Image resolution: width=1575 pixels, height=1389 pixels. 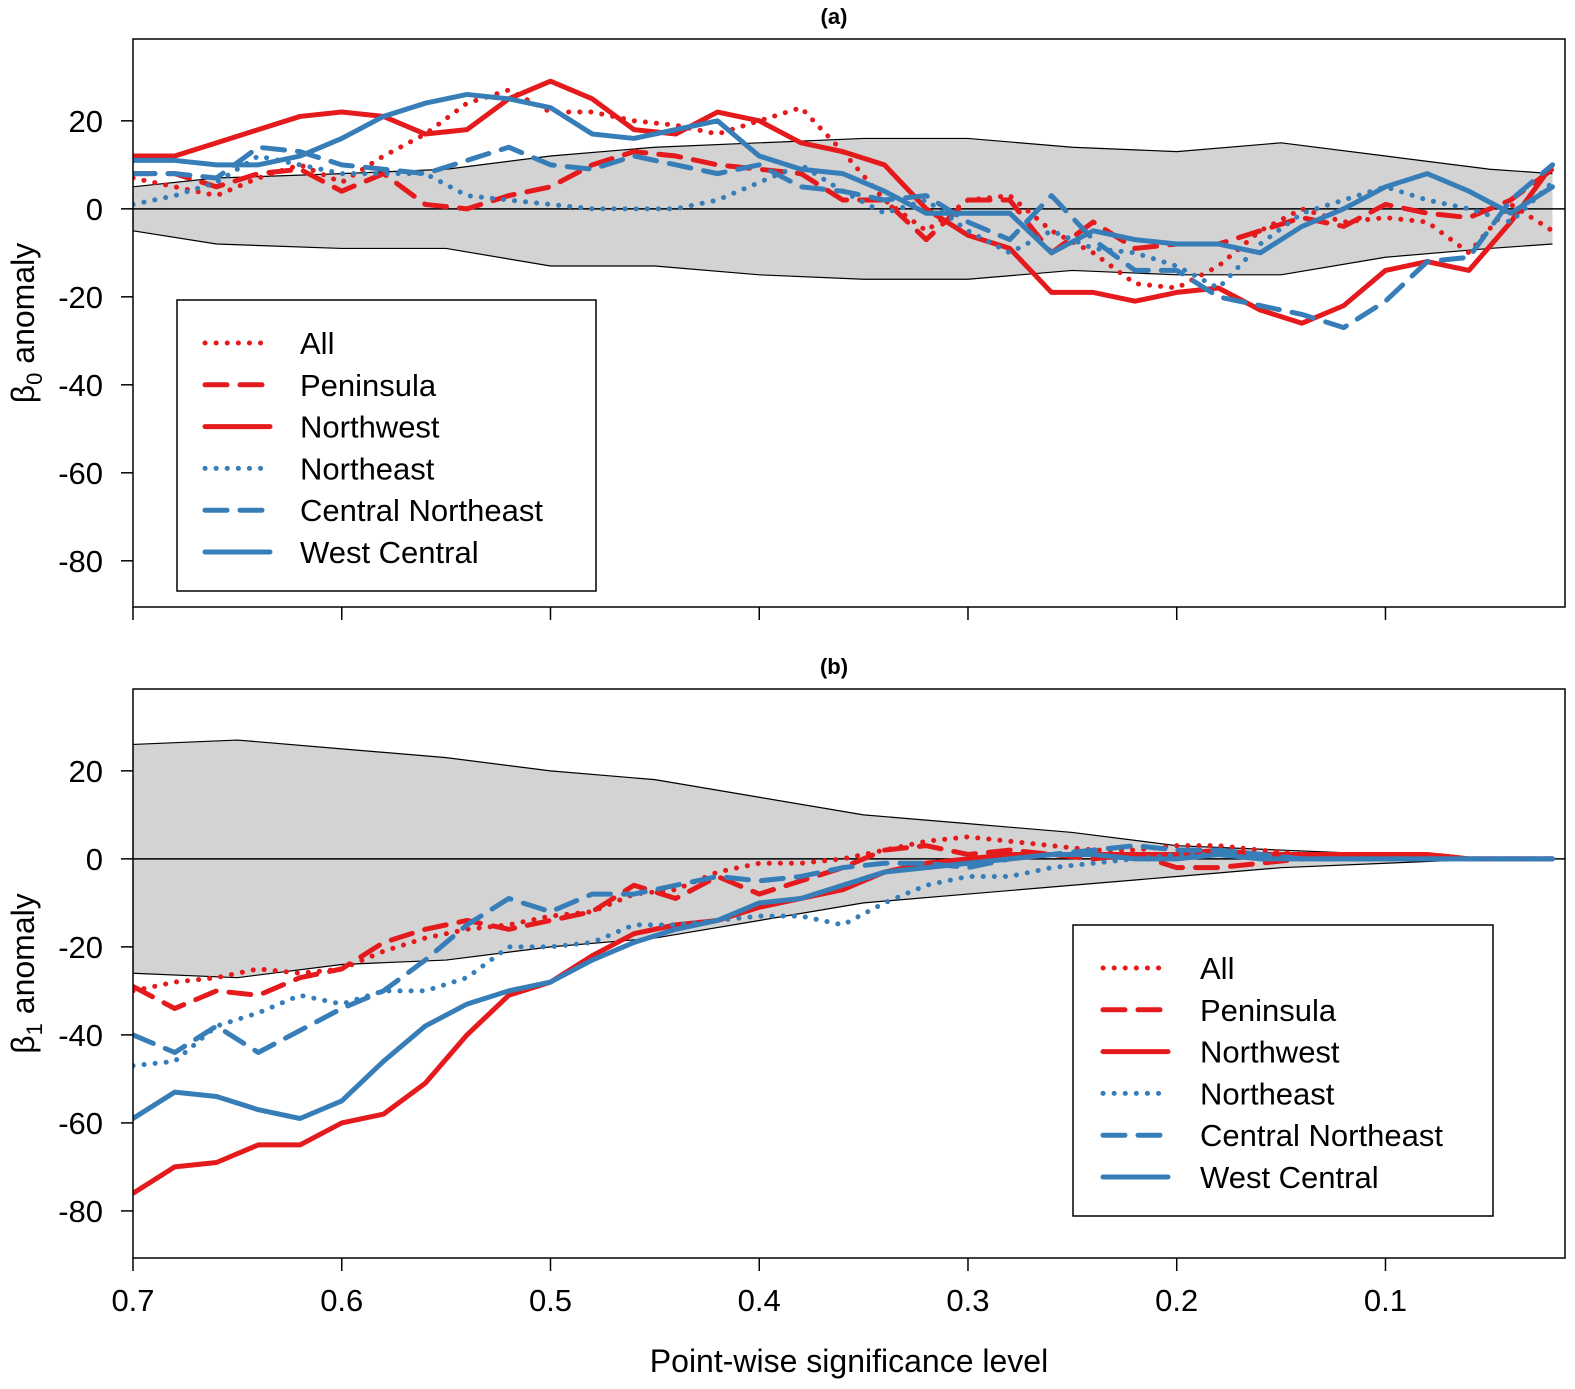 What do you see at coordinates (34, 1029) in the screenshot?
I see `y-label-subscript: 1` at bounding box center [34, 1029].